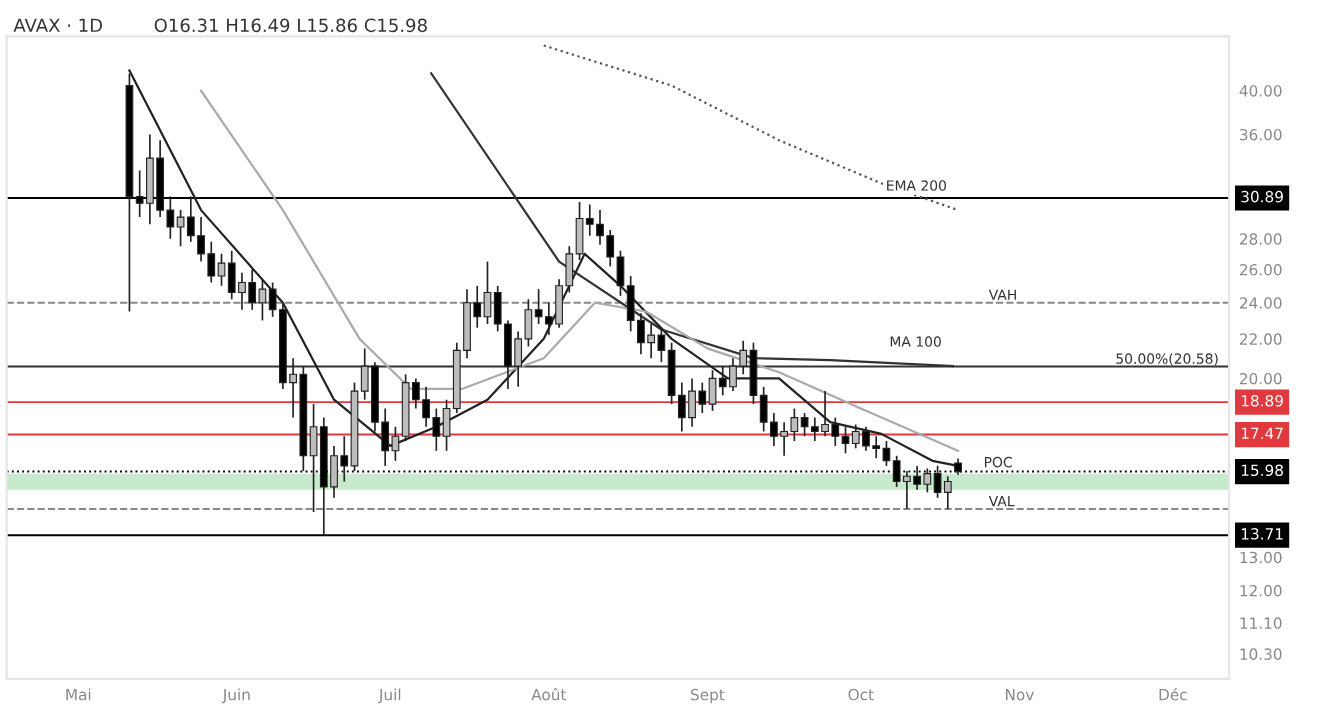 This screenshot has width=1336, height=726. I want to click on chart-title: AVAX · 1D, so click(58, 25).